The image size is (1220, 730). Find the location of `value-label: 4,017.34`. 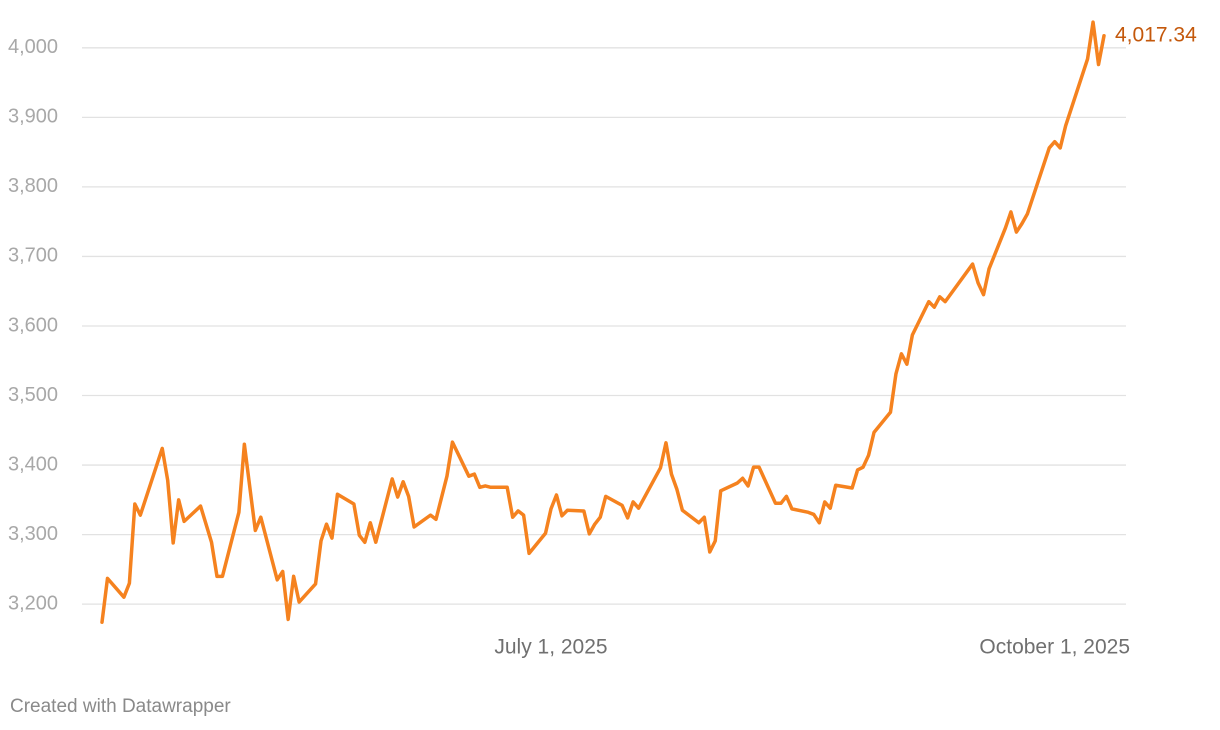

value-label: 4,017.34 is located at coordinates (1156, 34).